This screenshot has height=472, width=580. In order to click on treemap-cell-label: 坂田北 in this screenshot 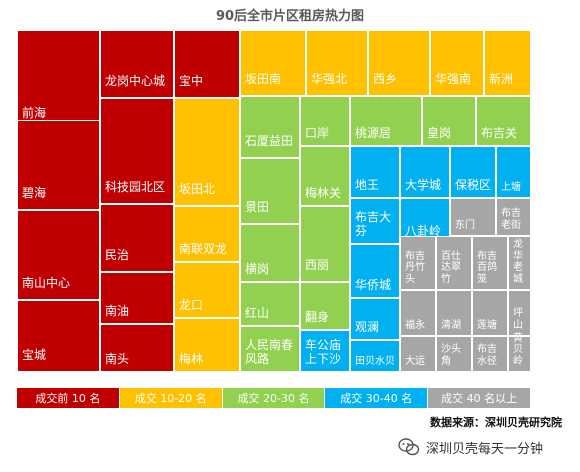, I will do `click(197, 189)`.